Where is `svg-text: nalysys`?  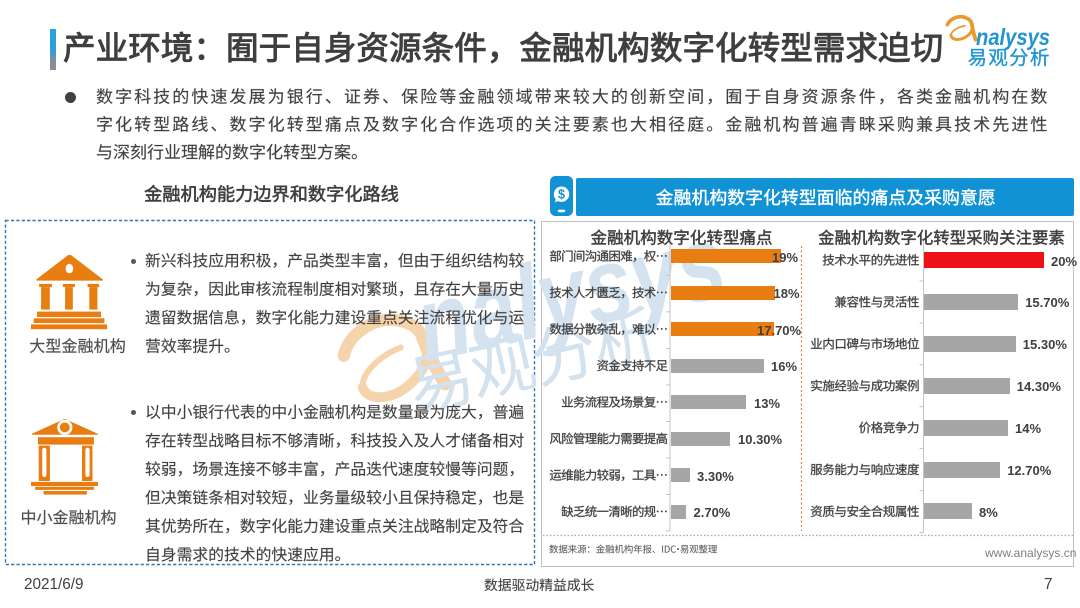 svg-text: nalysys is located at coordinates (1013, 37).